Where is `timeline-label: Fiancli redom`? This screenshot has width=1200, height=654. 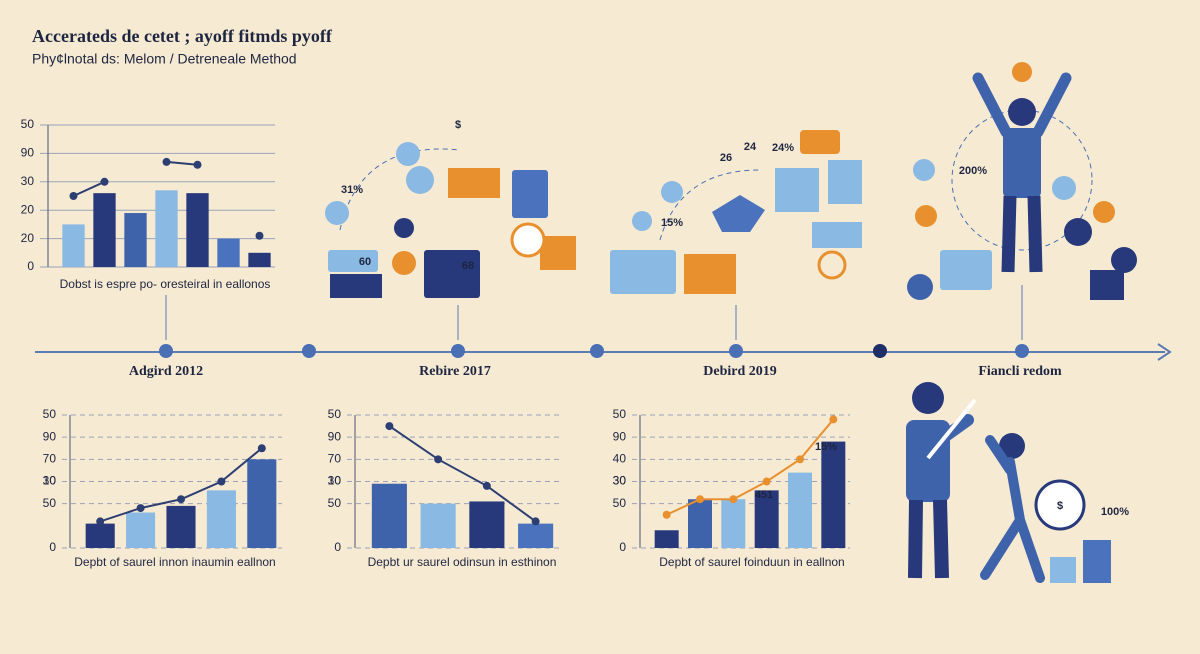
timeline-label: Fiancli redom is located at coordinates (1020, 371).